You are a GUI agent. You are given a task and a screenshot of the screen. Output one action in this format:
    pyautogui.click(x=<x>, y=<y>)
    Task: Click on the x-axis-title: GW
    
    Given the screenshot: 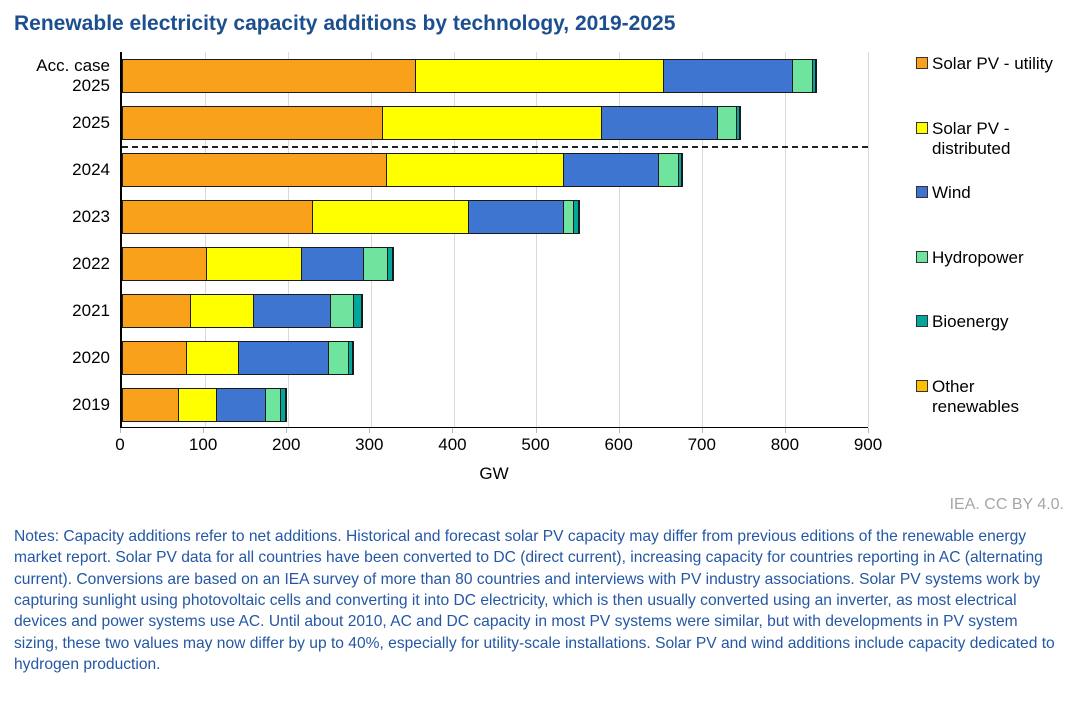 What is the action you would take?
    pyautogui.click(x=494, y=473)
    